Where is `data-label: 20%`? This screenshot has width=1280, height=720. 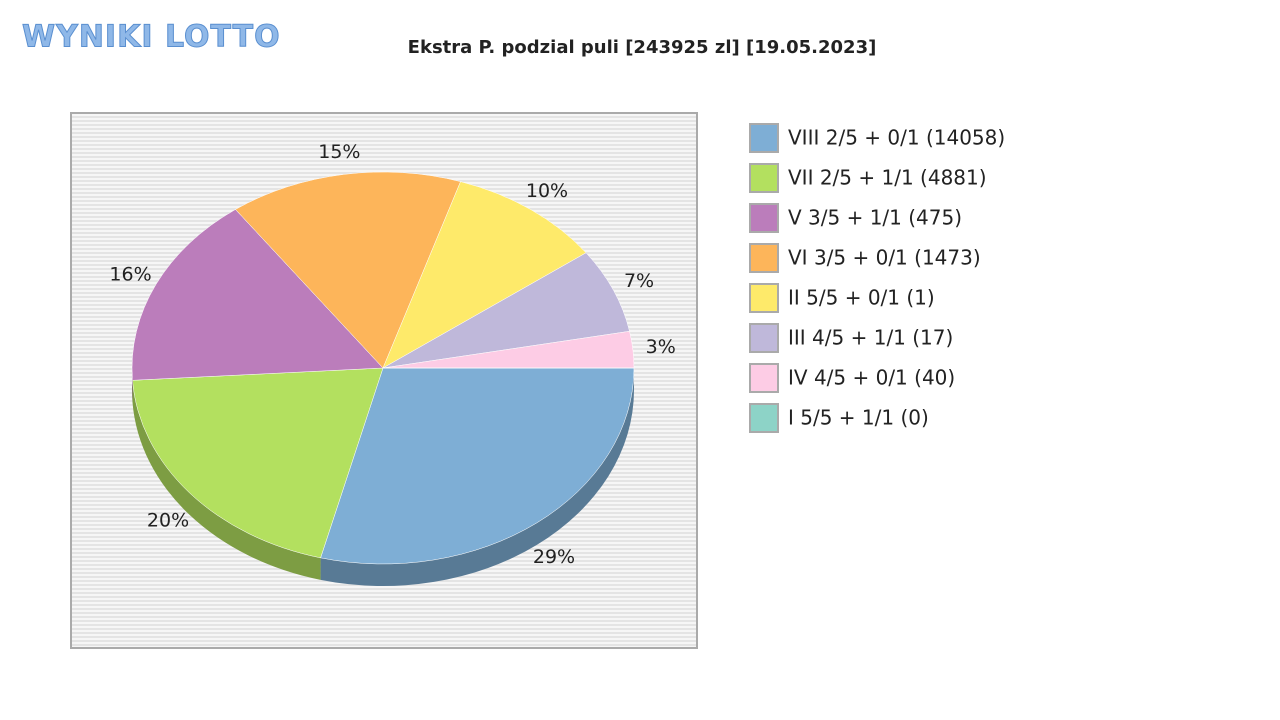 data-label: 20% is located at coordinates (168, 520).